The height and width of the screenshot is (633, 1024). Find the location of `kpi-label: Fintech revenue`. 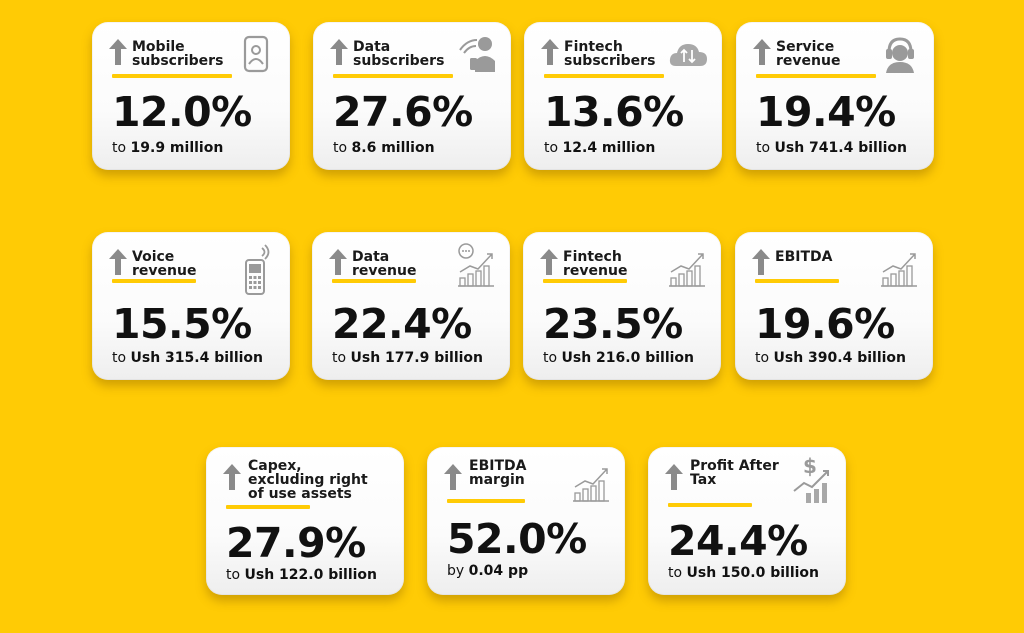

kpi-label: Fintech revenue is located at coordinates (595, 264).